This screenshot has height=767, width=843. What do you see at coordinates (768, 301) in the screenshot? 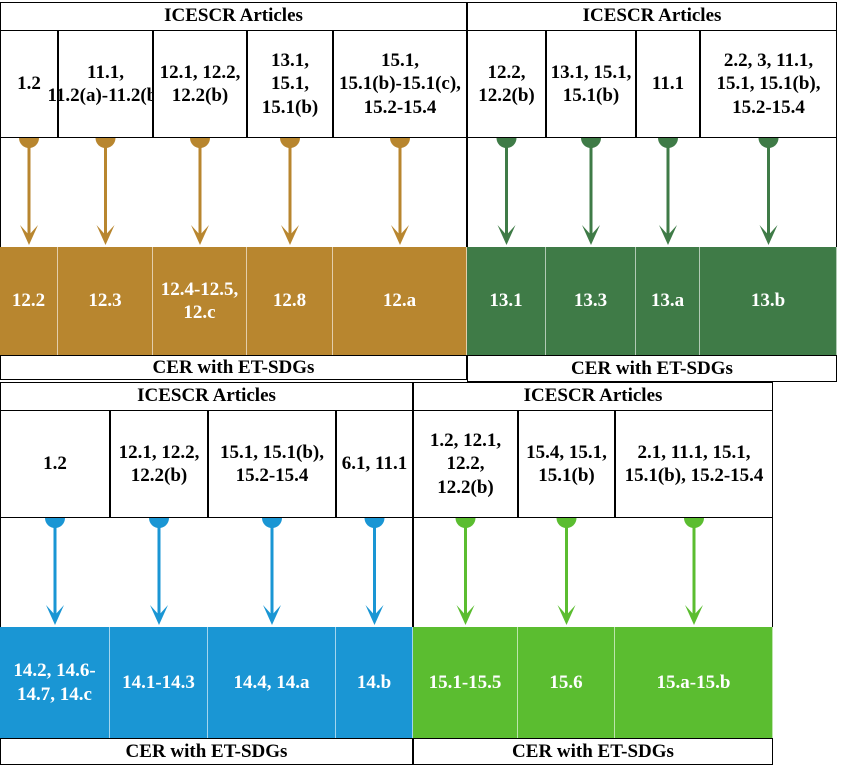
I see `target-box: 13.b` at bounding box center [768, 301].